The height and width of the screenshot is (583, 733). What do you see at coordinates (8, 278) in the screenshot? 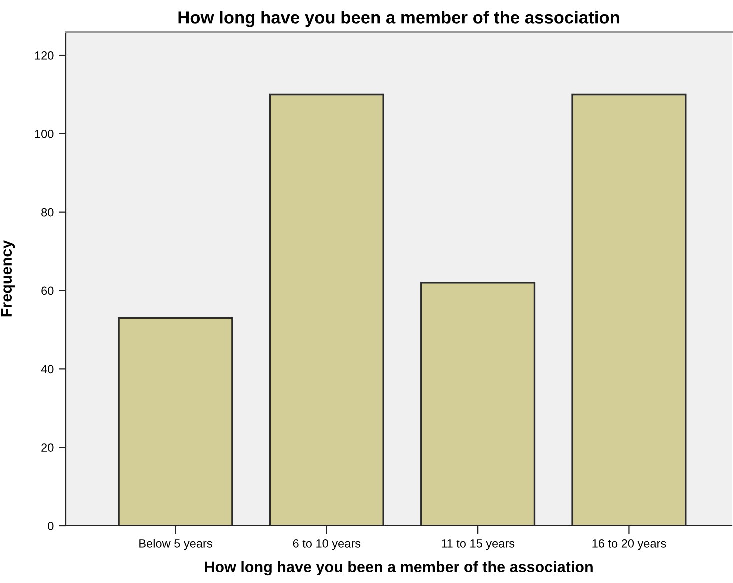
I see `y-axis-title: Frequency` at bounding box center [8, 278].